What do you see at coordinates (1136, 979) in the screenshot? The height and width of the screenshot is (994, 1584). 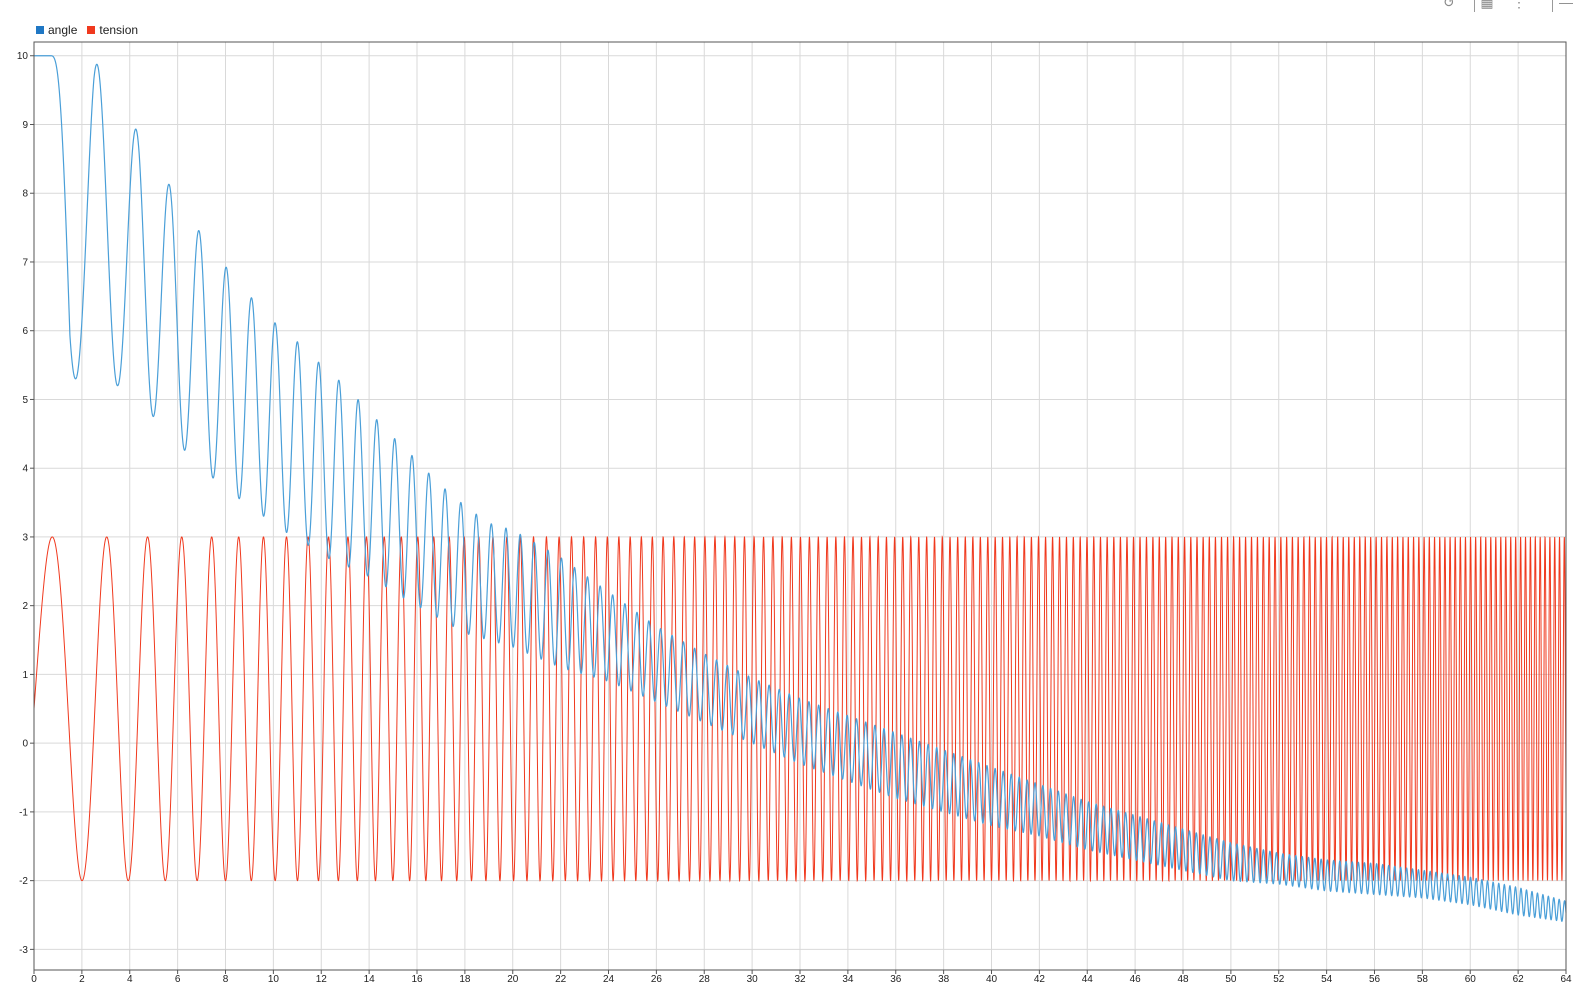 I see `x-tick-label: 46` at bounding box center [1136, 979].